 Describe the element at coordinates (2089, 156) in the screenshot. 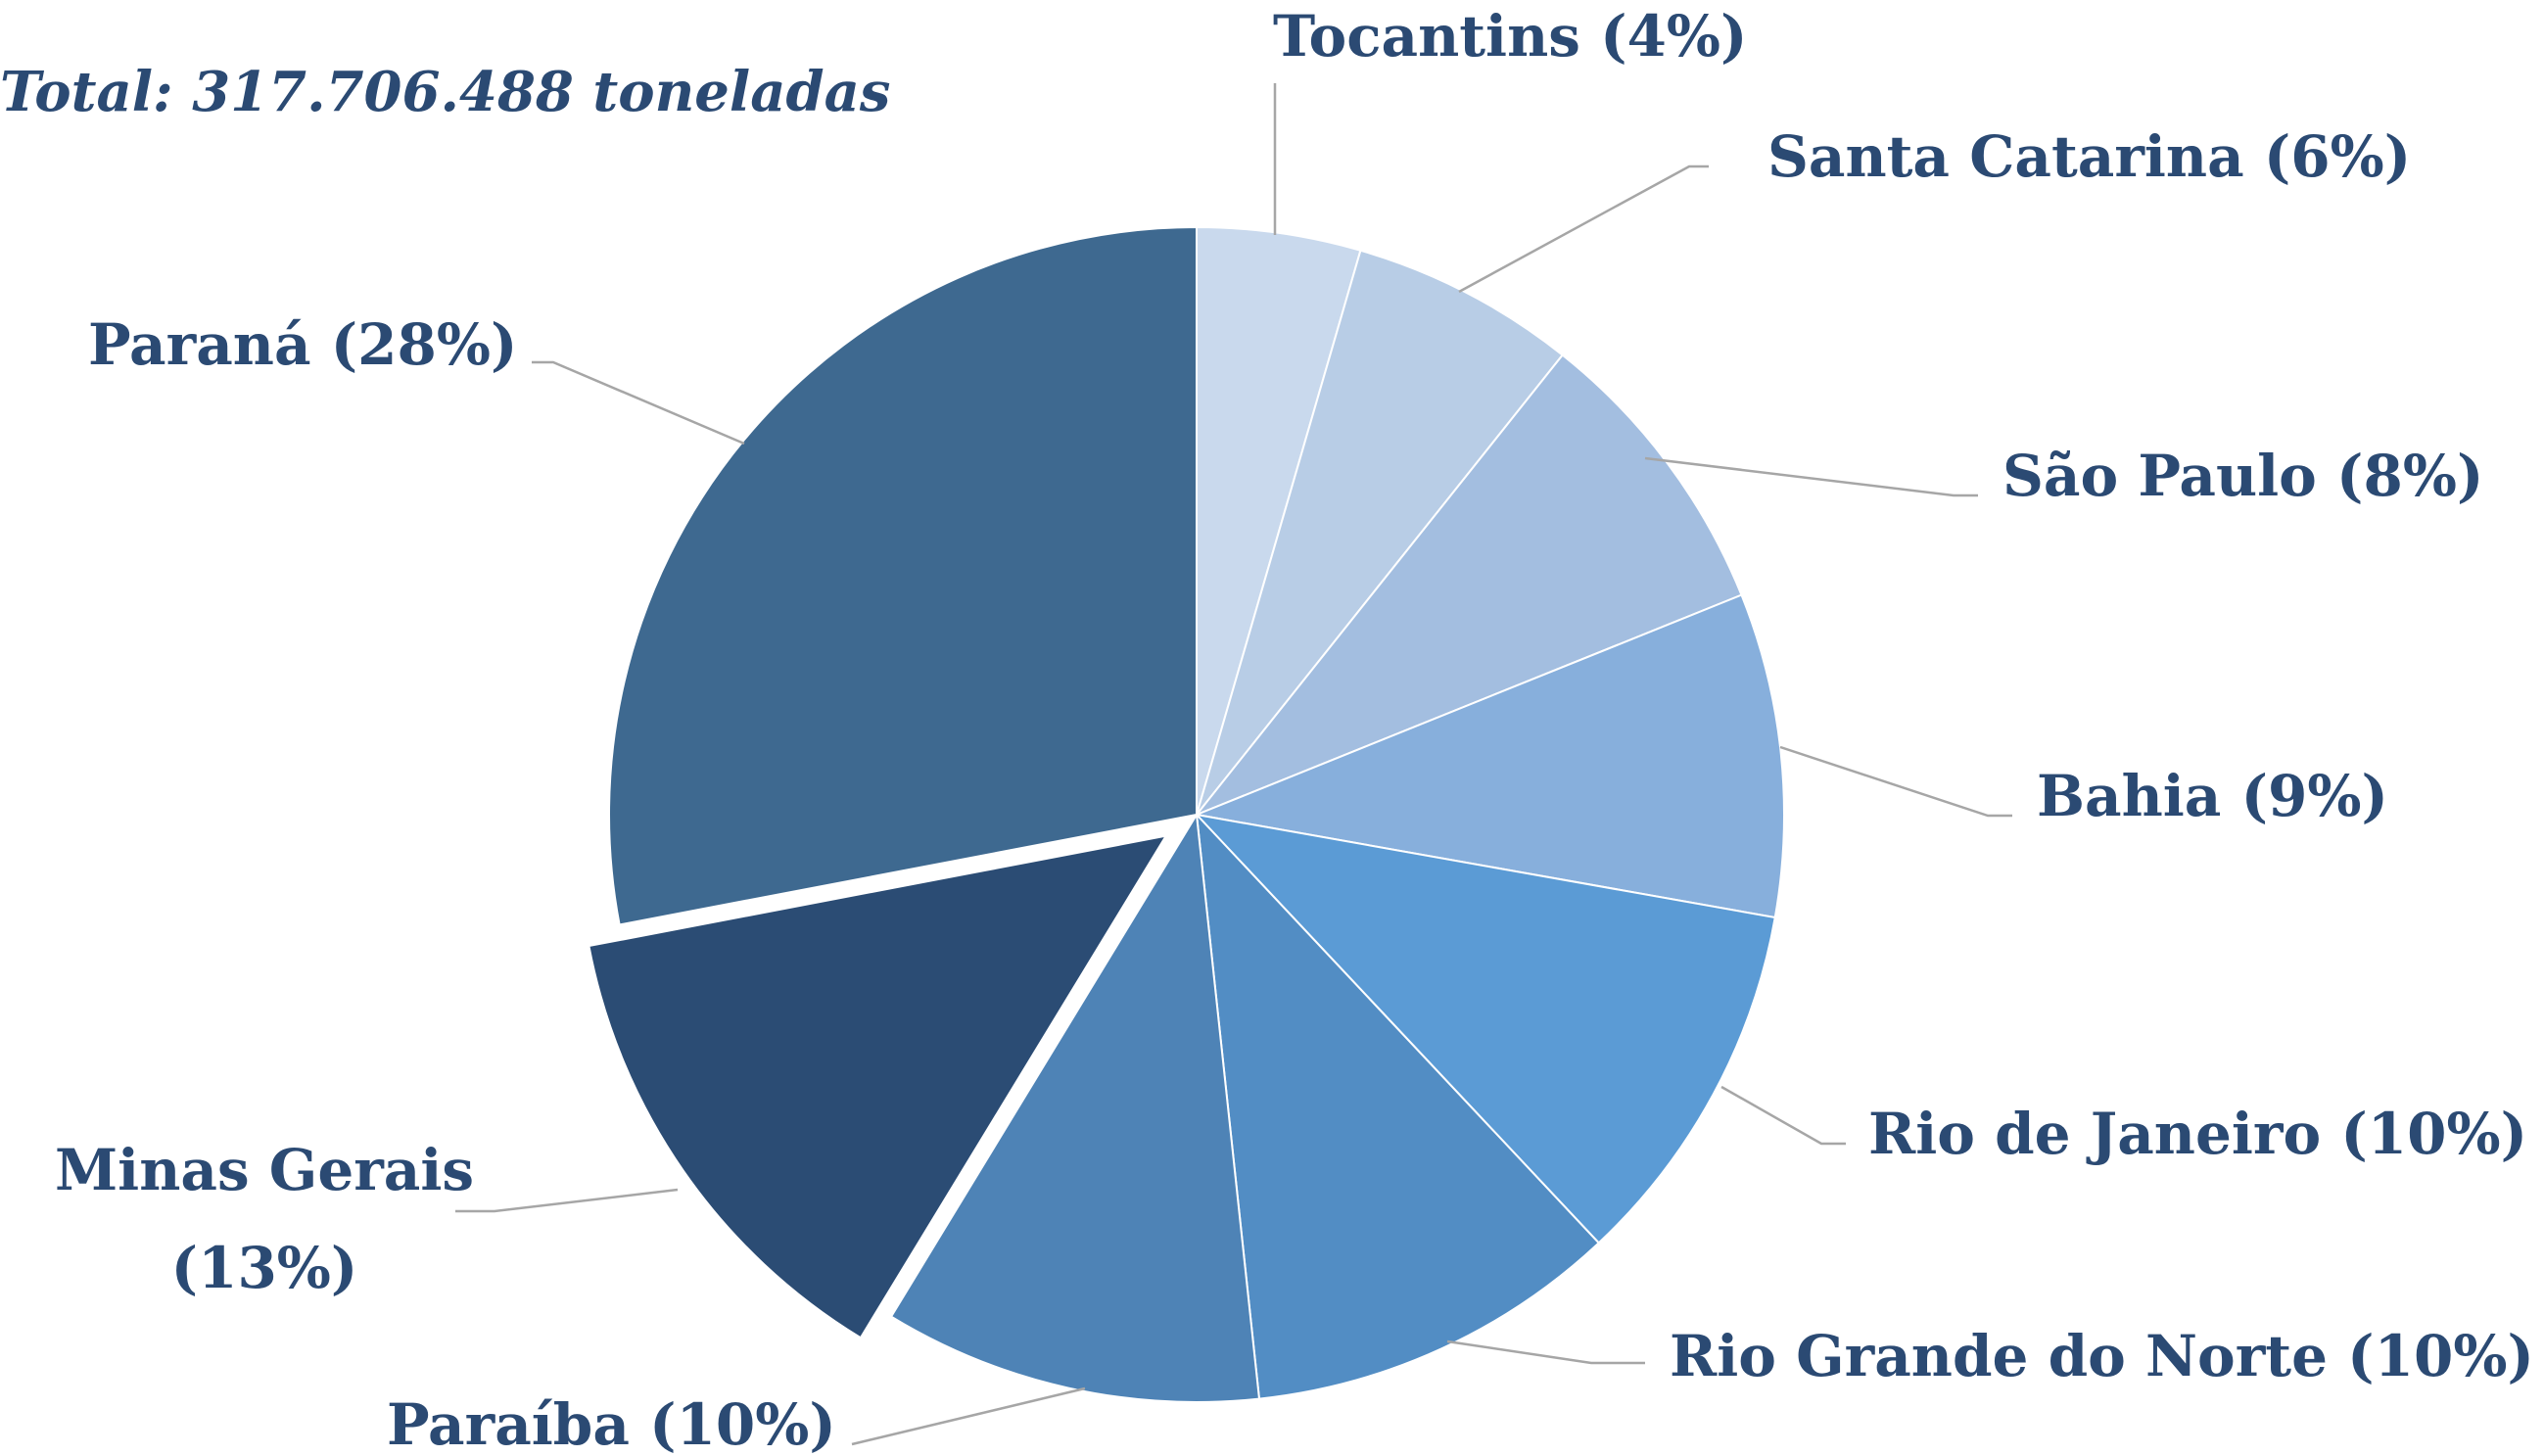

I see `slice-label-santa-catarina: Santa Catarina (6%)` at that location.